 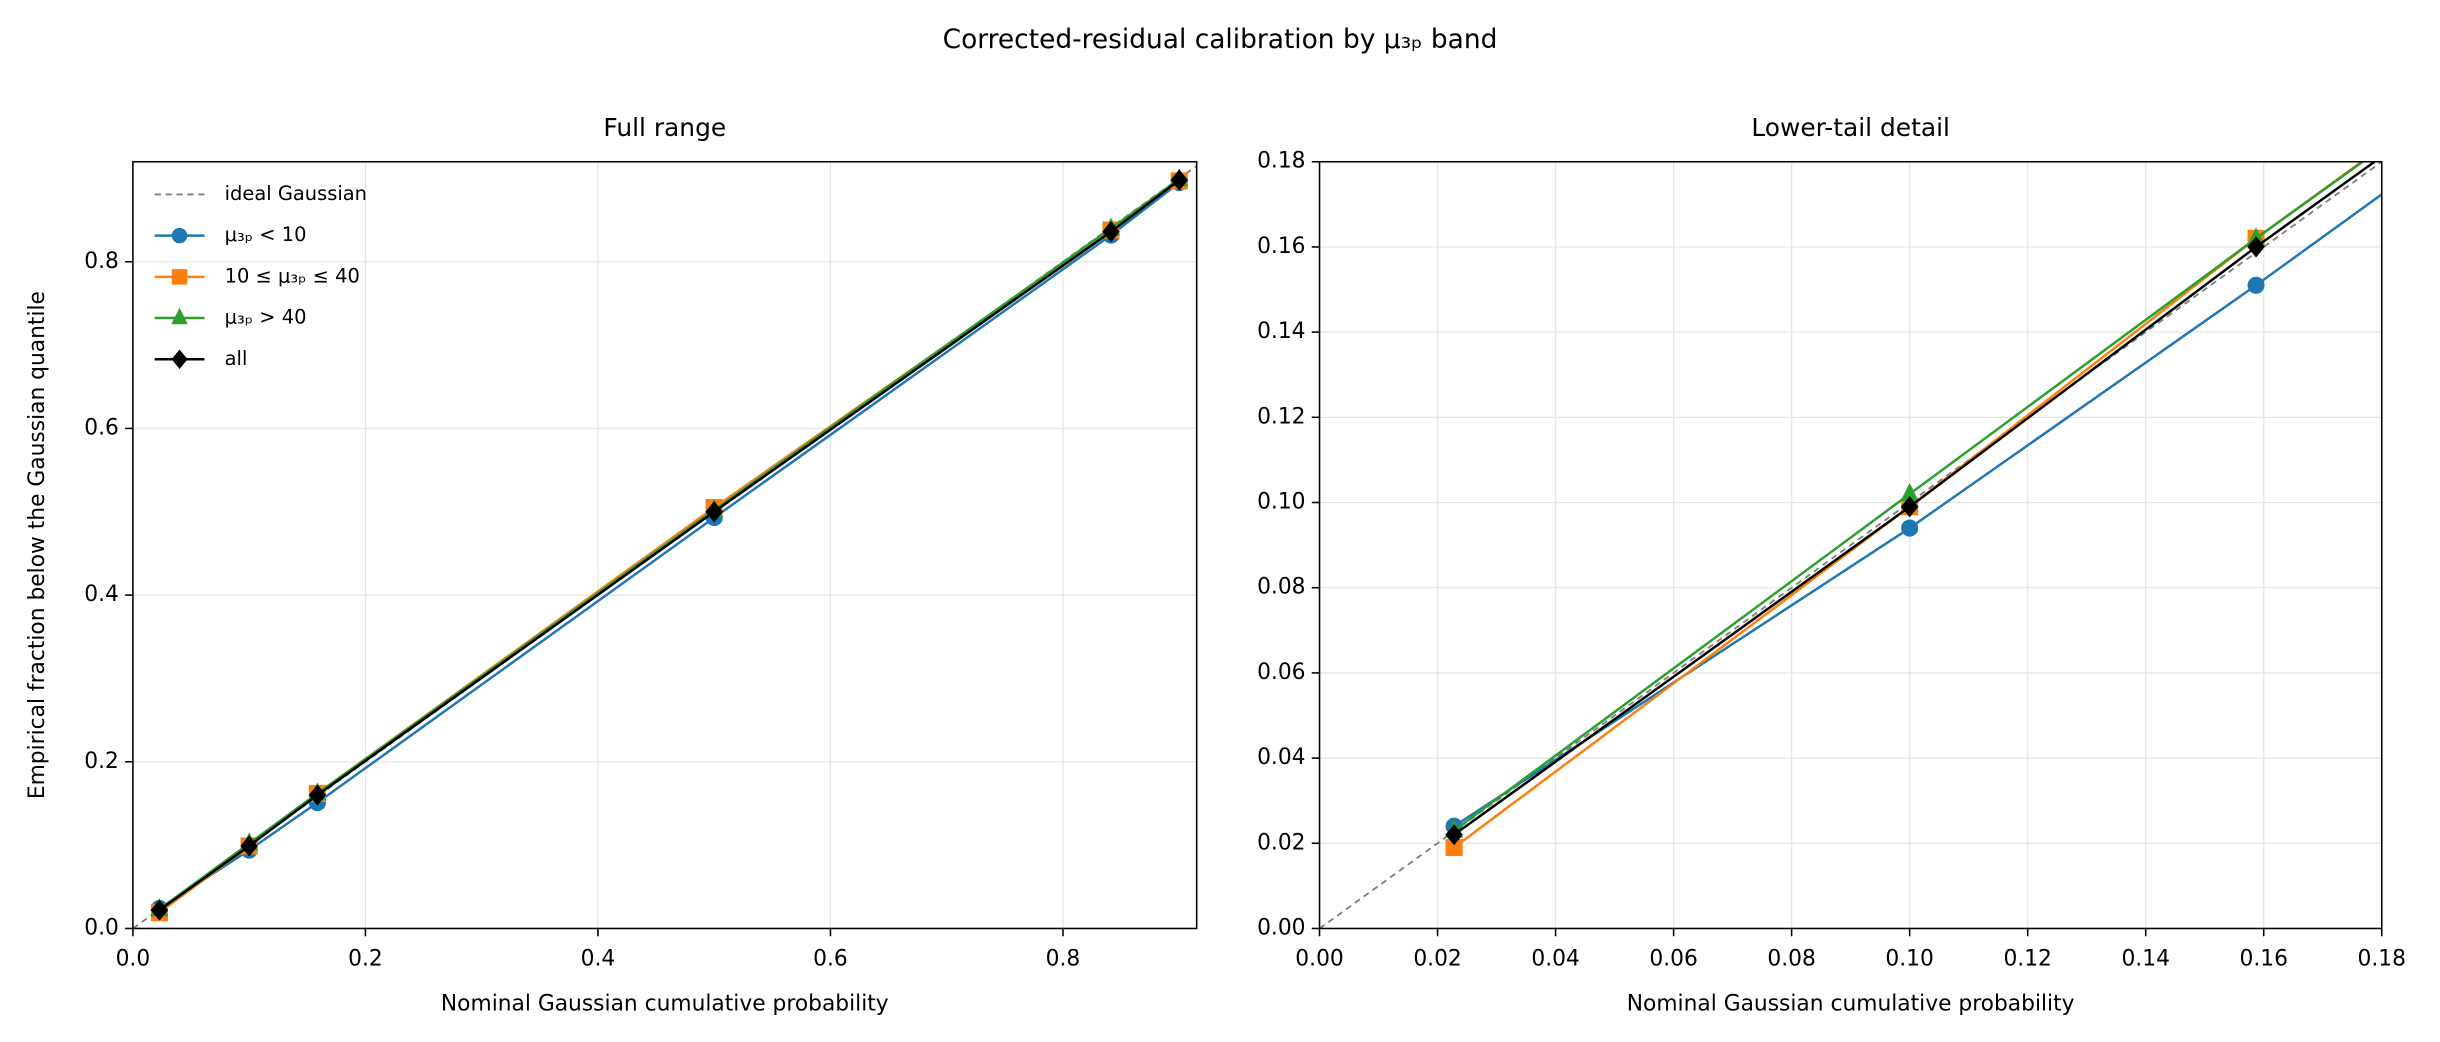 I want to click on y-tick-label: 0.16, so click(x=1281, y=246).